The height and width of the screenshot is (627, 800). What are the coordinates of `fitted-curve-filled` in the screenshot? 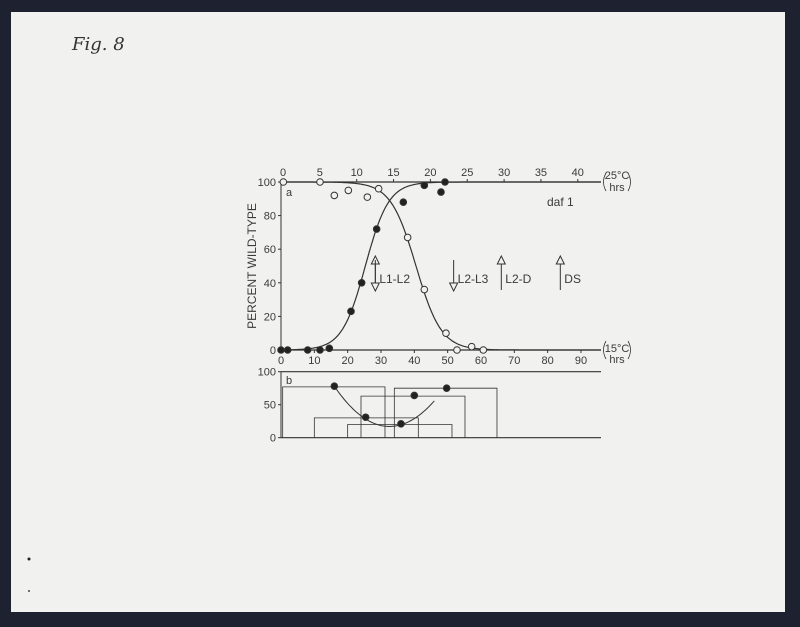 It's located at (441, 266).